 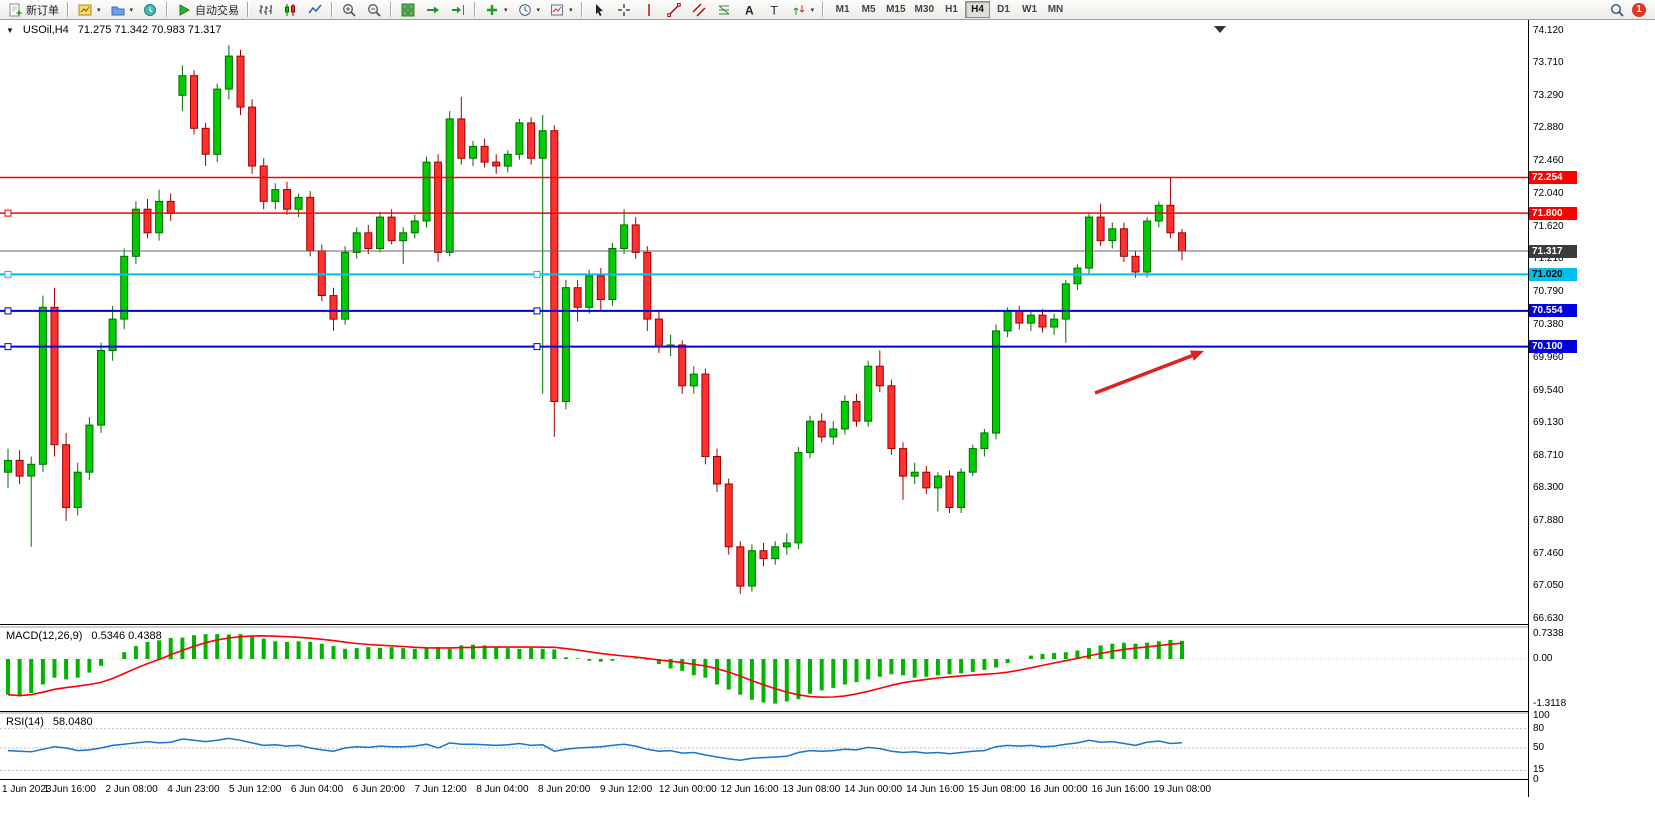 I want to click on periods-icon, so click(x=525, y=10).